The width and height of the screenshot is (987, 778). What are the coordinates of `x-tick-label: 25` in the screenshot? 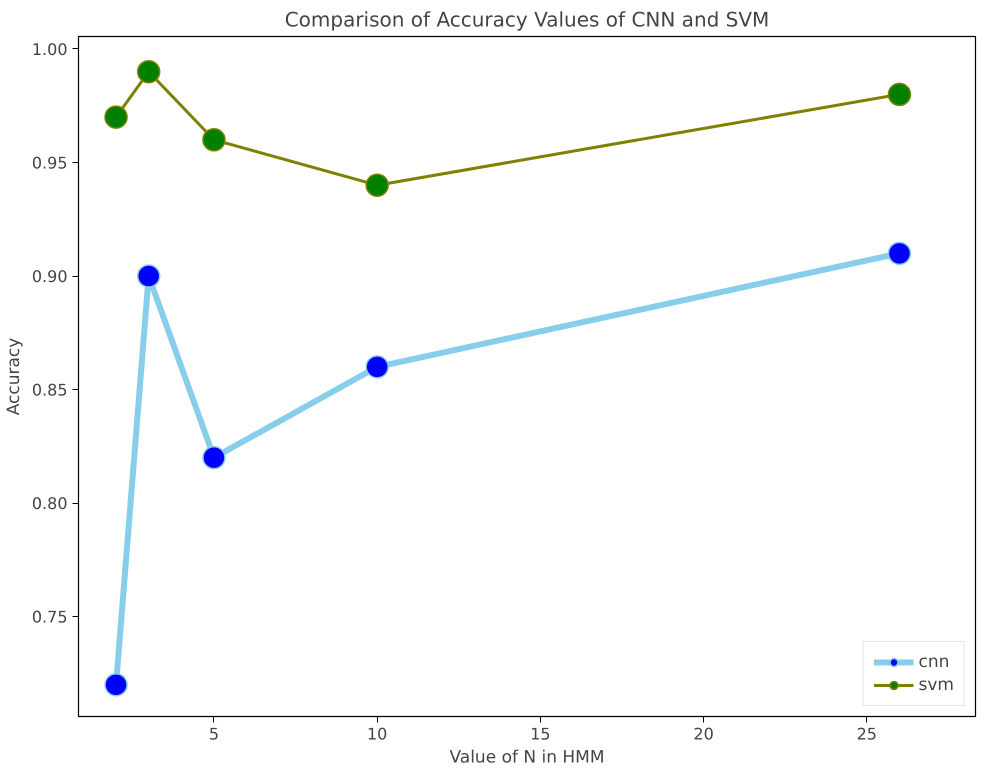 It's located at (866, 734).